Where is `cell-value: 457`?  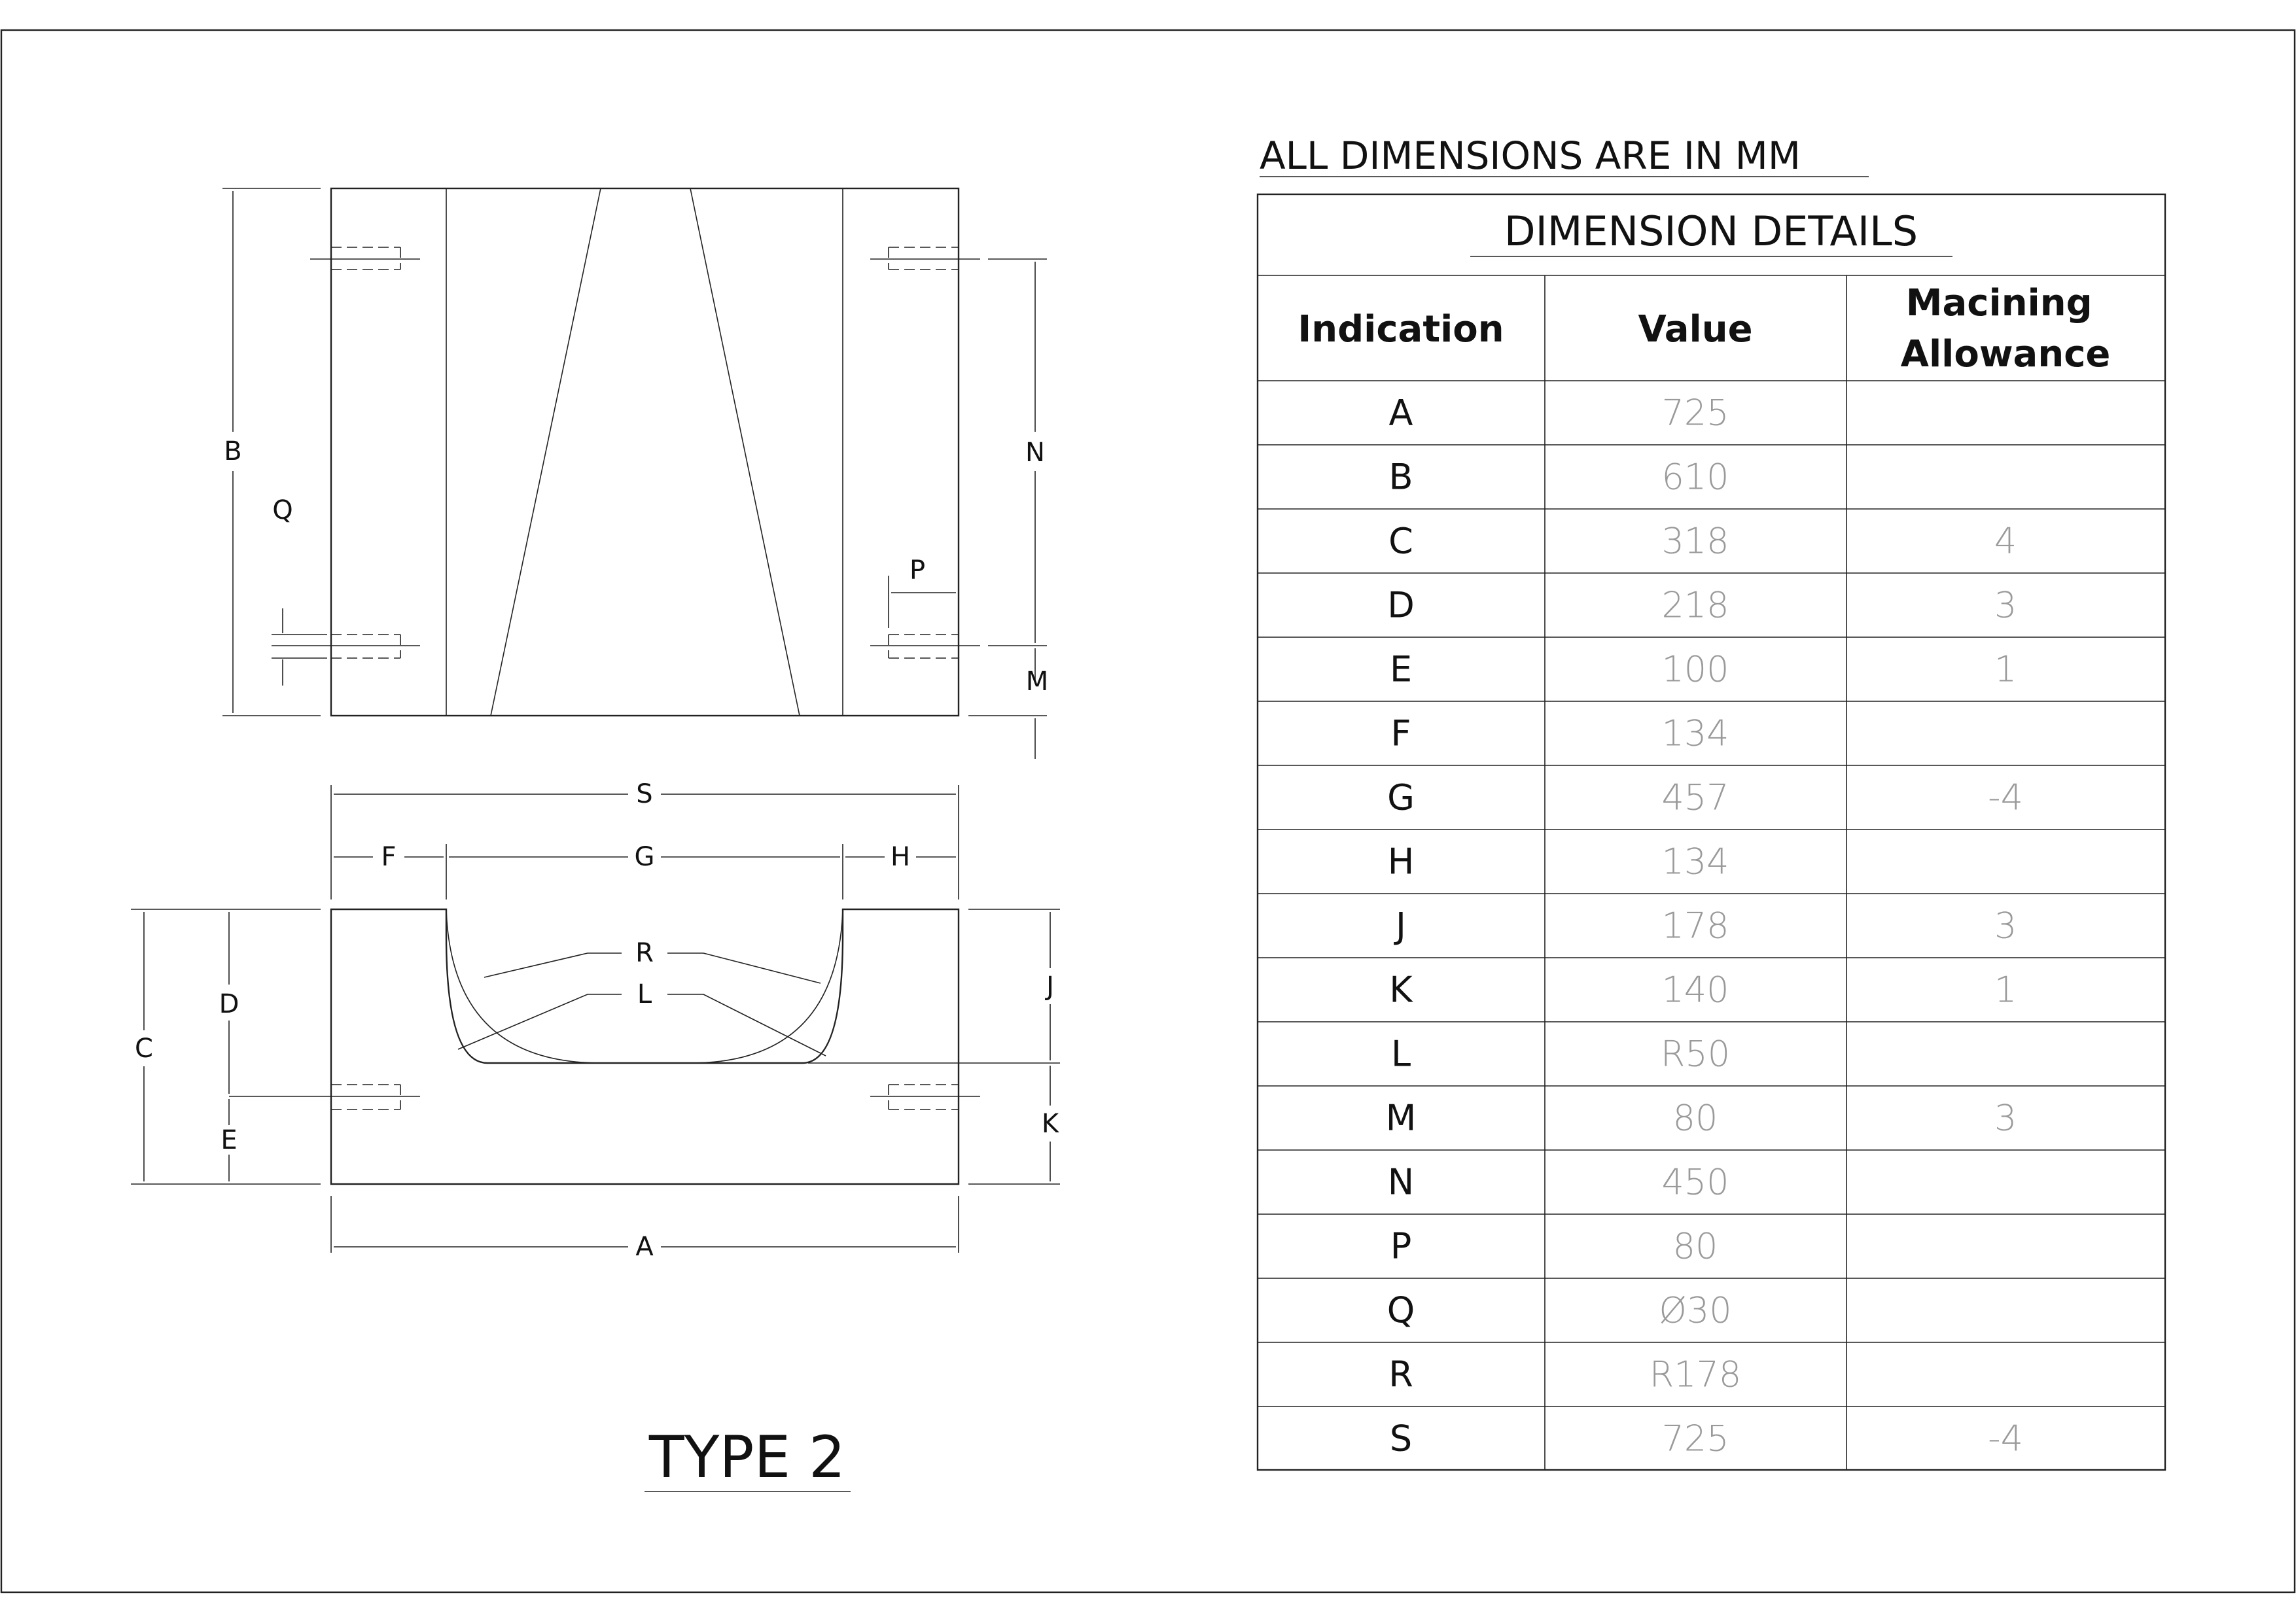
cell-value: 457 is located at coordinates (1695, 798).